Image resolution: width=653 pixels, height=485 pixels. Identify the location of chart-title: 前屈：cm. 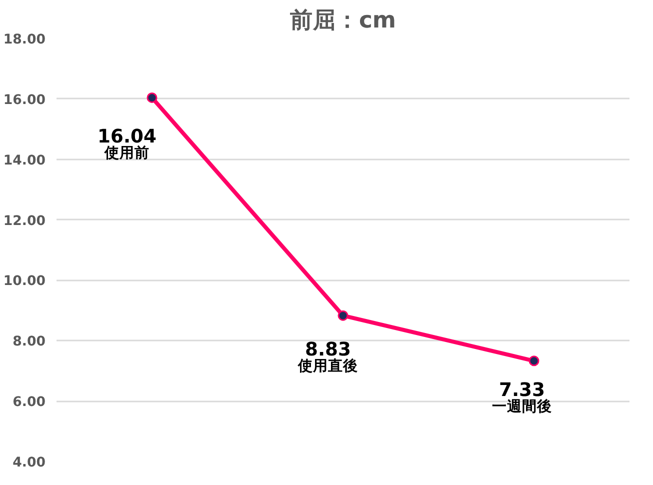
(342, 21).